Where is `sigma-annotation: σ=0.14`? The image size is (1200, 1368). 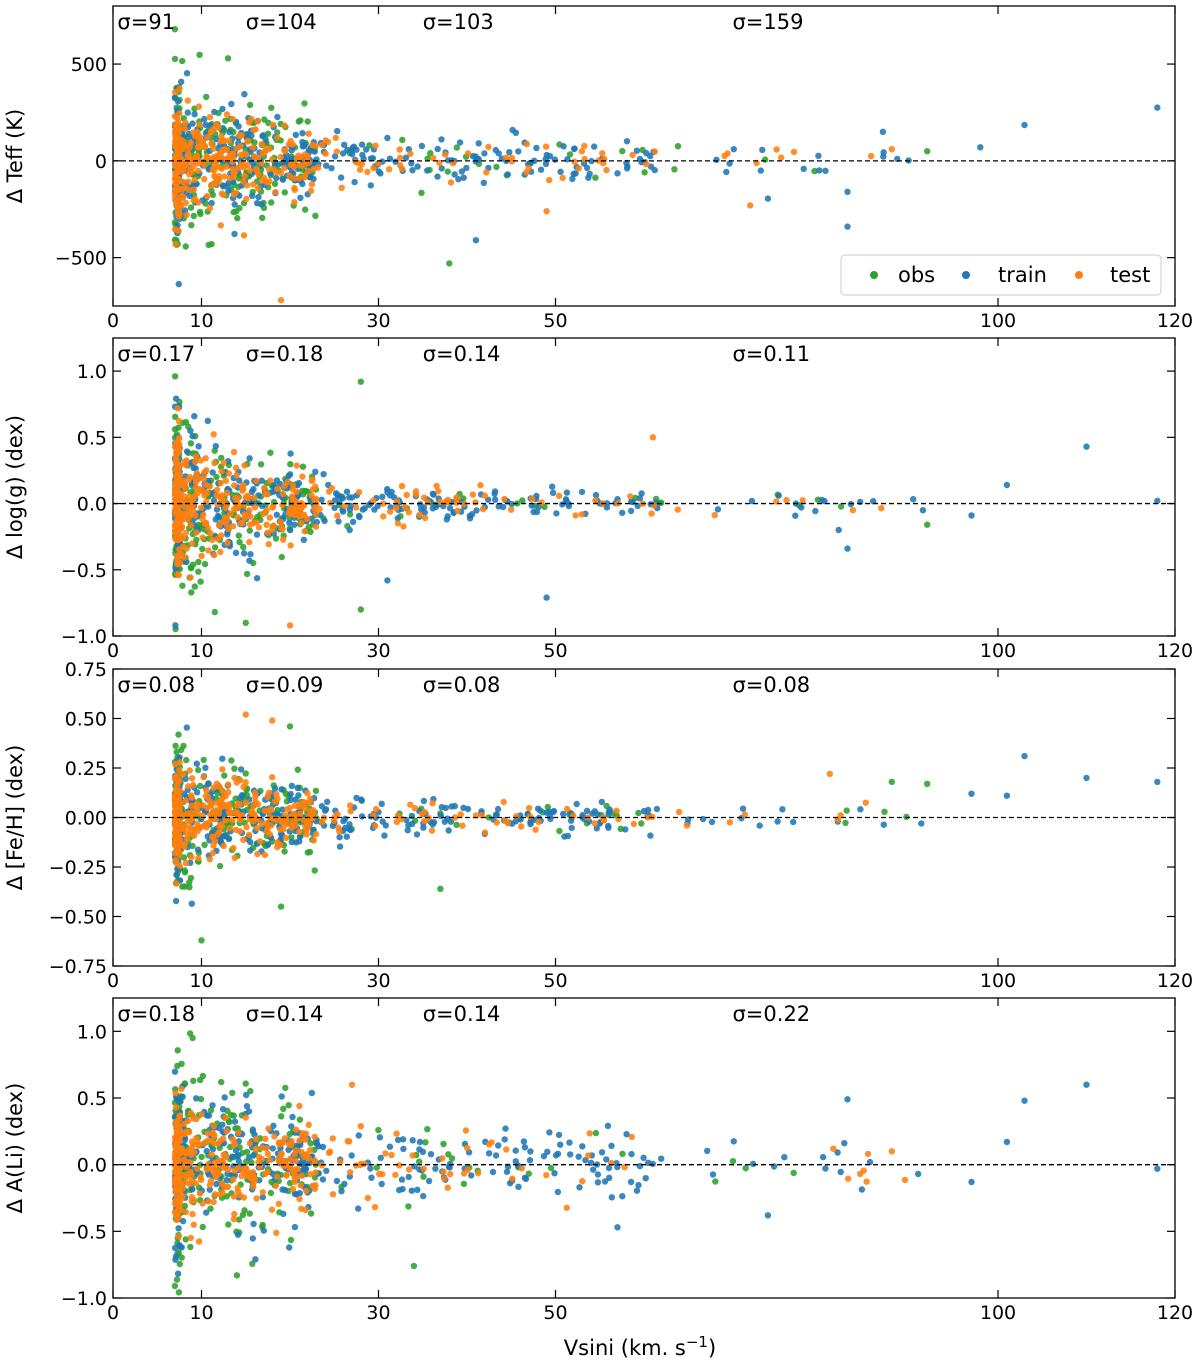 sigma-annotation: σ=0.14 is located at coordinates (462, 1014).